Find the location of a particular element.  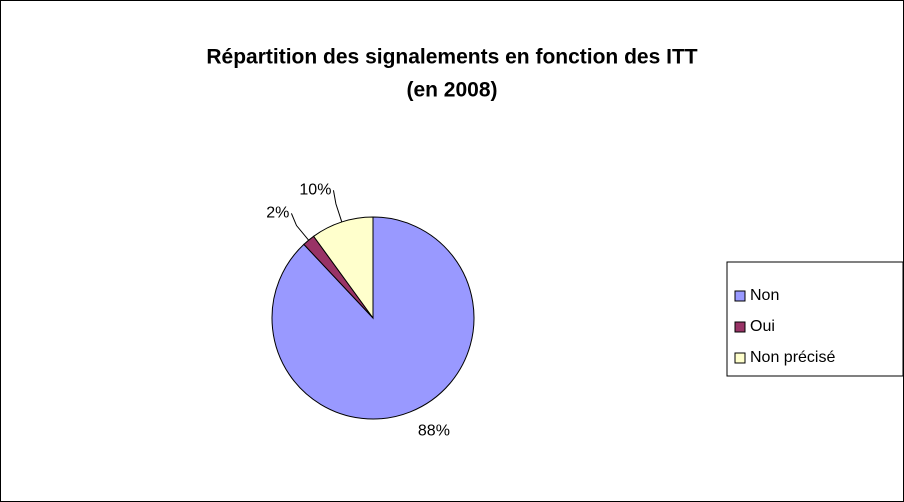

legend-label: Non is located at coordinates (764, 295).